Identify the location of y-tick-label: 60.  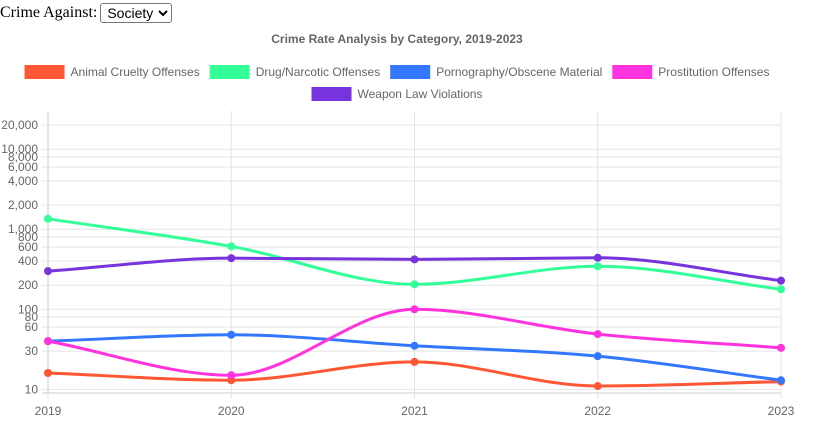
(32, 327).